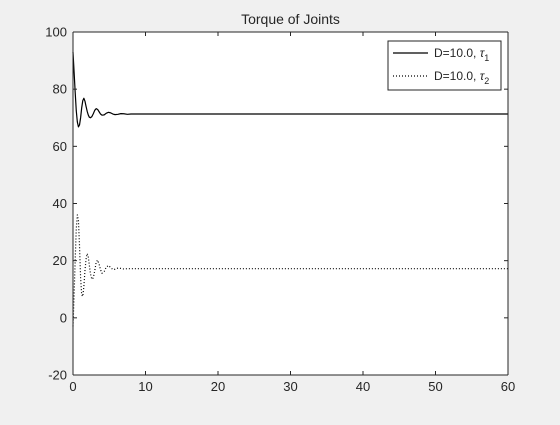 The height and width of the screenshot is (425, 560). What do you see at coordinates (290, 386) in the screenshot?
I see `x-tick-label: 30` at bounding box center [290, 386].